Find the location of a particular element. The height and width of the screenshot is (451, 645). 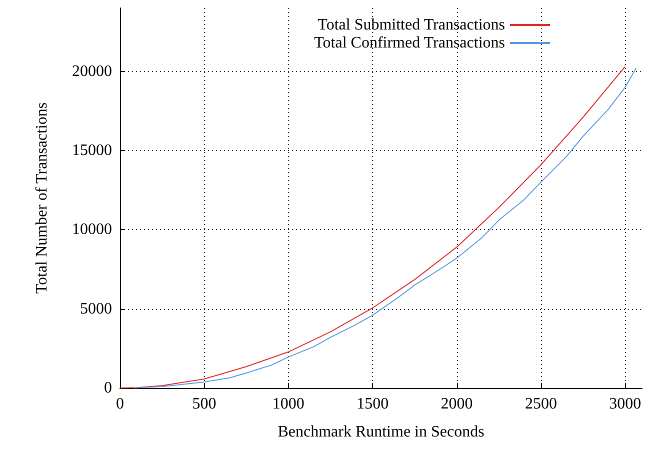

y-tick-label: 20000 is located at coordinates (92, 71).